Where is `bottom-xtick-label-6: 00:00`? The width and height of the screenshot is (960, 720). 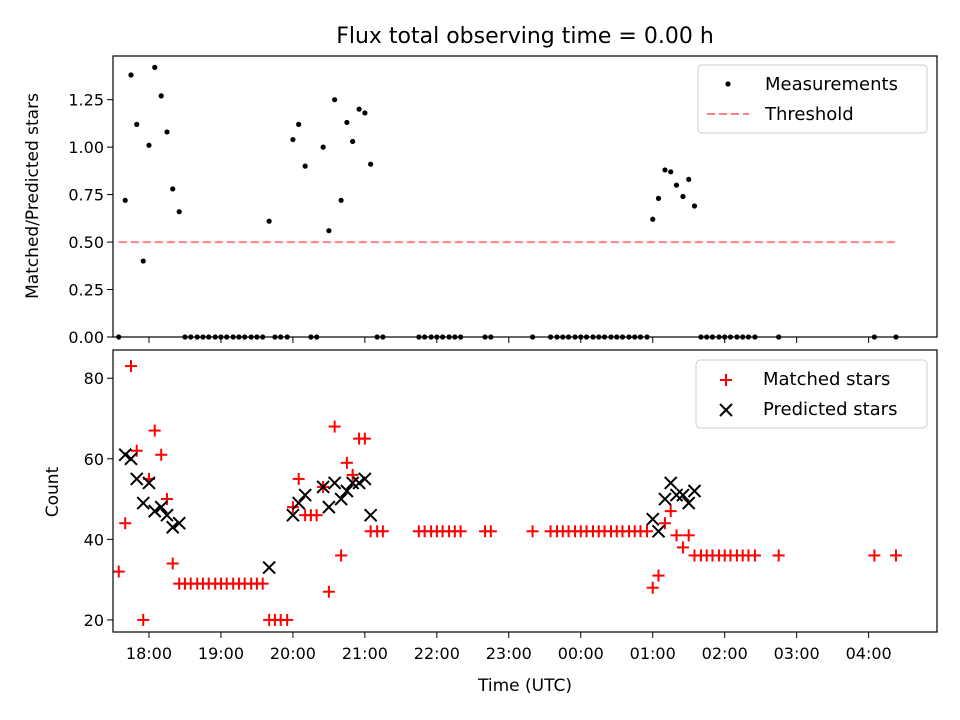
bottom-xtick-label-6: 00:00 is located at coordinates (581, 653).